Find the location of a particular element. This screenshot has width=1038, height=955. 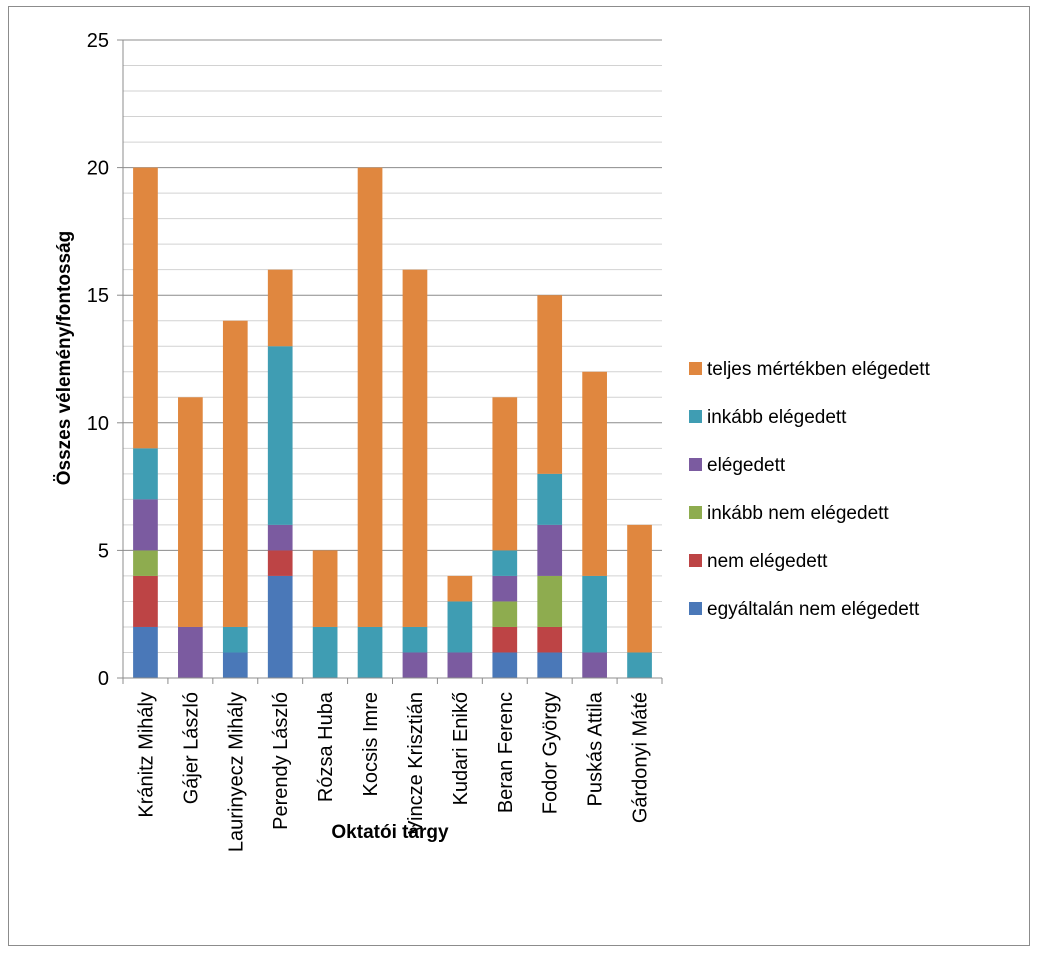

x-tick-label: Kránitz Mihály is located at coordinates (146, 755).